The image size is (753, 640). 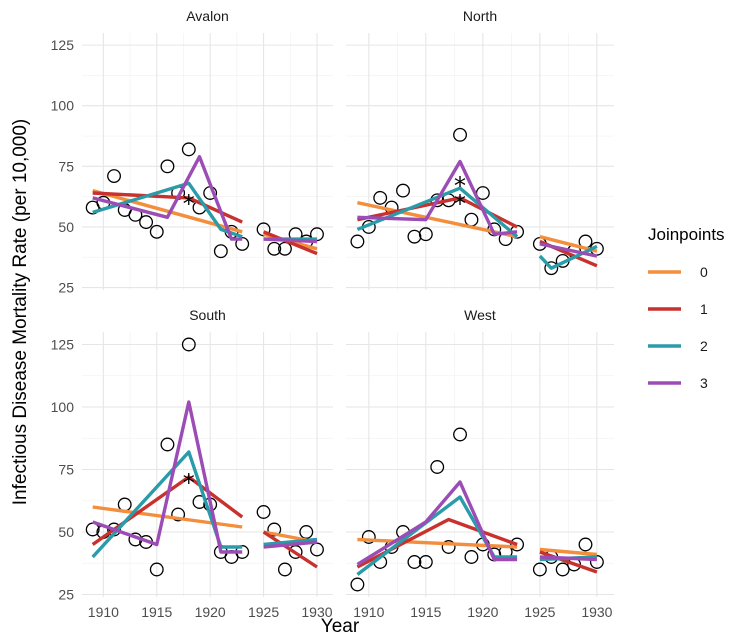 I want to click on legend-title: Joinpoints, so click(x=686, y=234).